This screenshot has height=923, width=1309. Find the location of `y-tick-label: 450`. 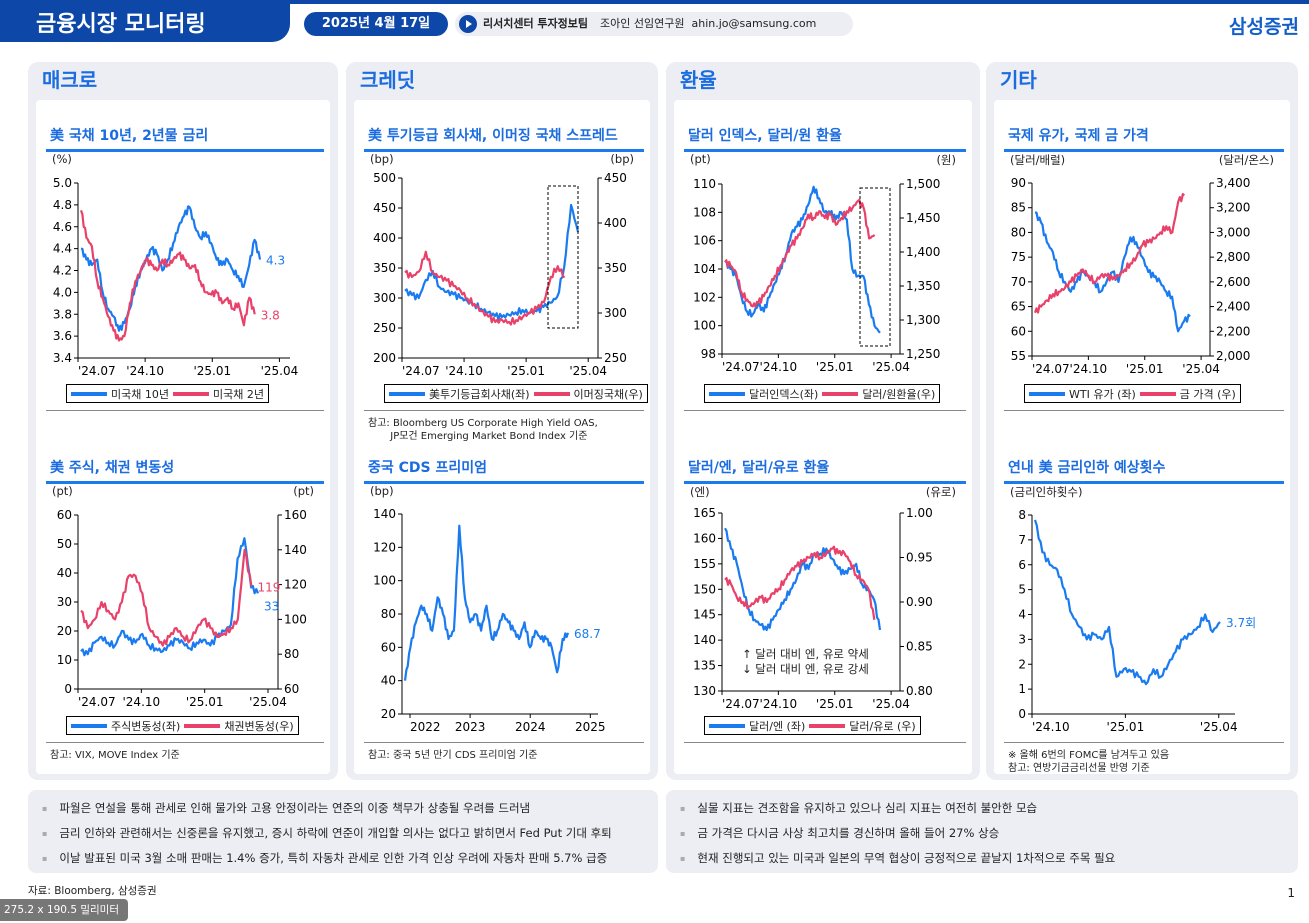

y-tick-label: 450 is located at coordinates (384, 208).